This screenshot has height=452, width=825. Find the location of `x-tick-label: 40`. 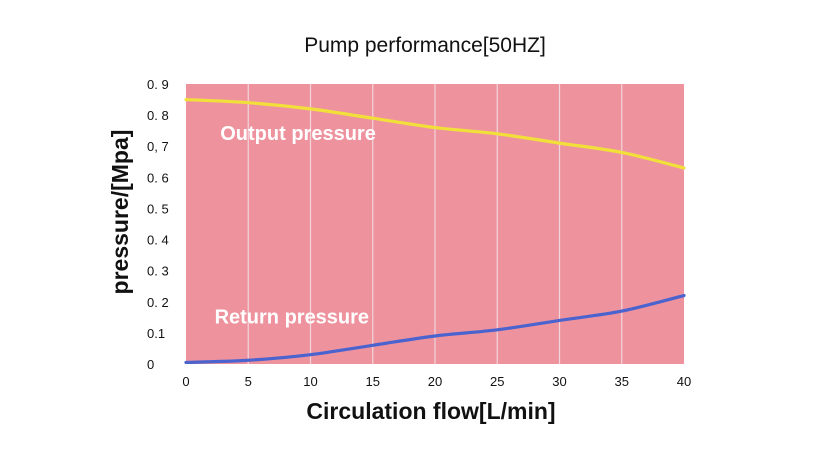

x-tick-label: 40 is located at coordinates (684, 381).